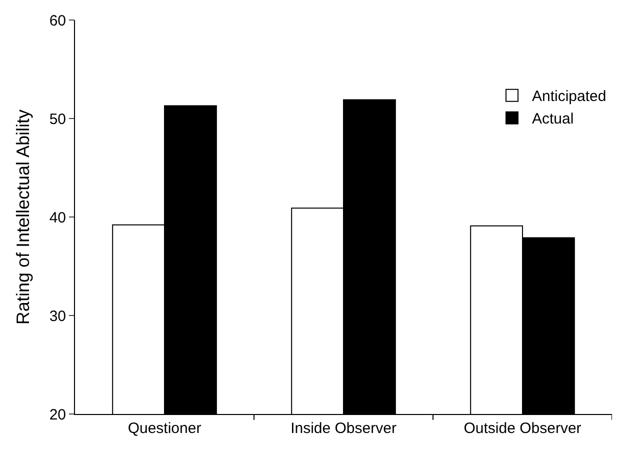 This screenshot has width=632, height=454. What do you see at coordinates (57, 316) in the screenshot?
I see `y-tick-label: 30` at bounding box center [57, 316].